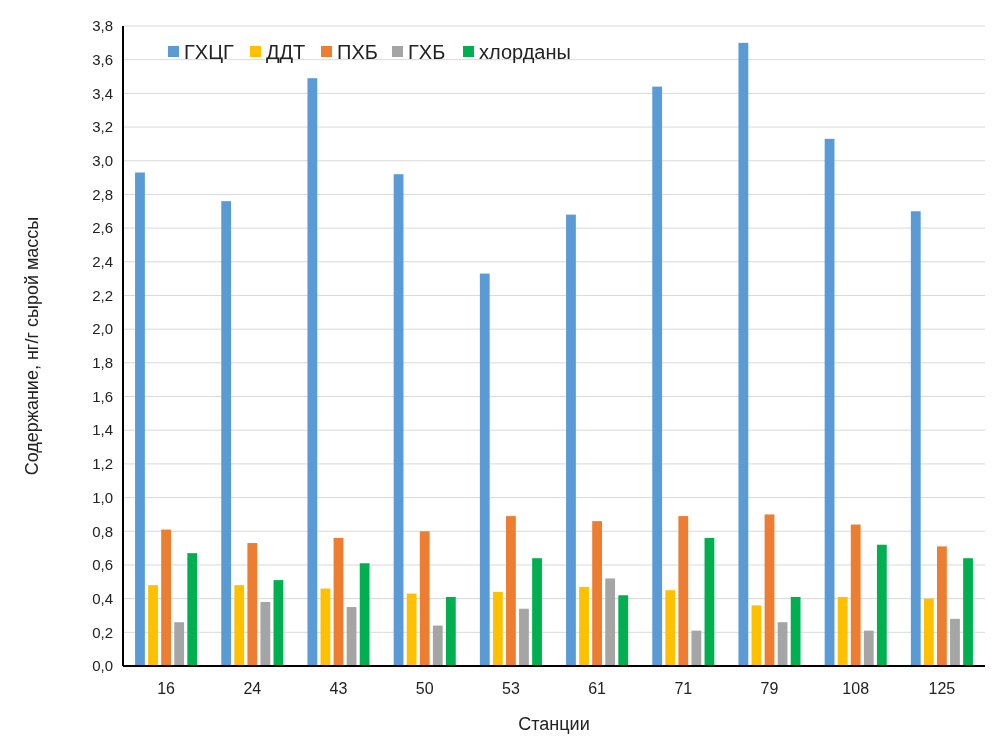  I want to click on legend-label: ПХБ, so click(357, 52).